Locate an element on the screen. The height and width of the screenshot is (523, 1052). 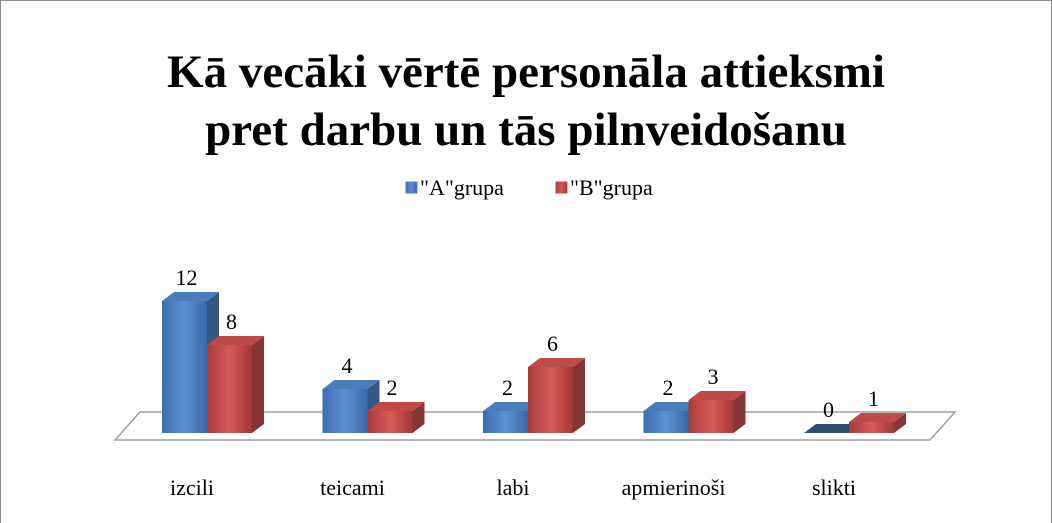
x-tick-label: labi is located at coordinates (513, 487).